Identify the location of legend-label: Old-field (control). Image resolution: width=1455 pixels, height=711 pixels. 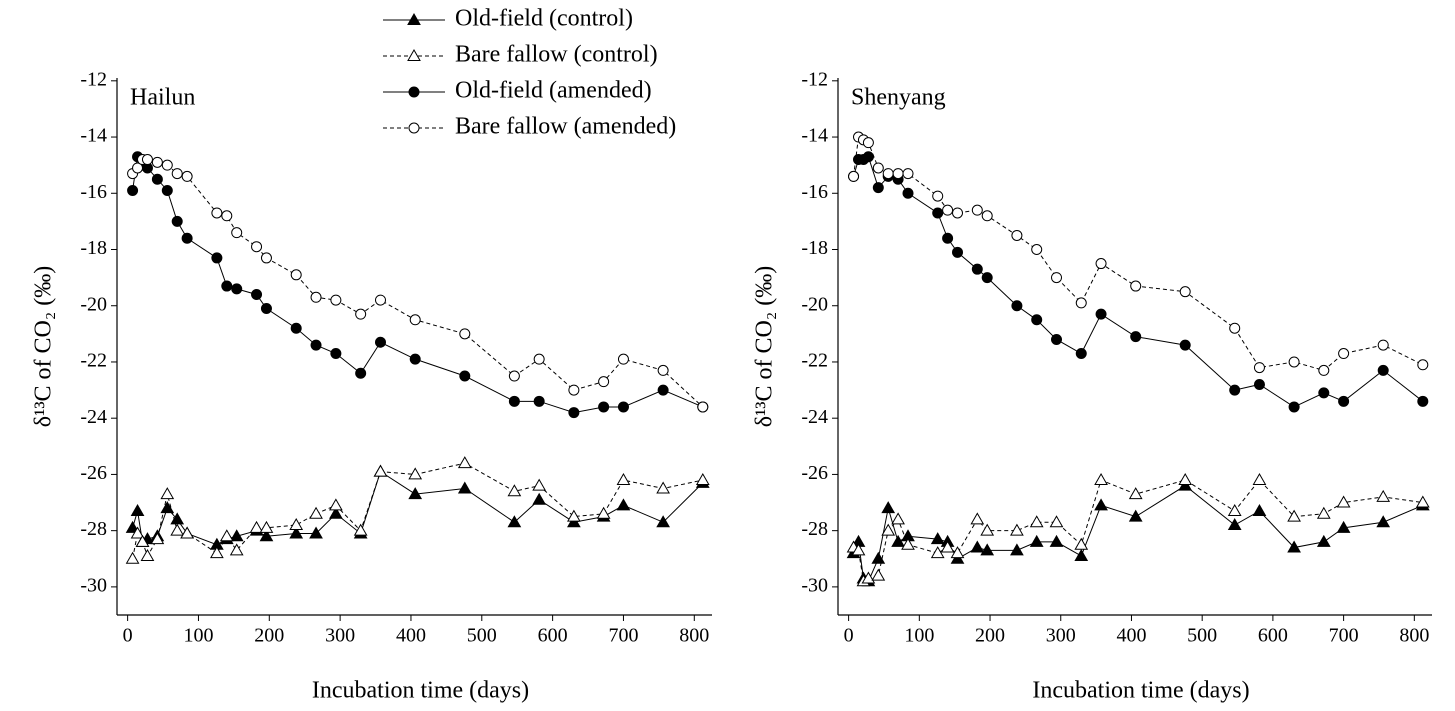
(544, 19).